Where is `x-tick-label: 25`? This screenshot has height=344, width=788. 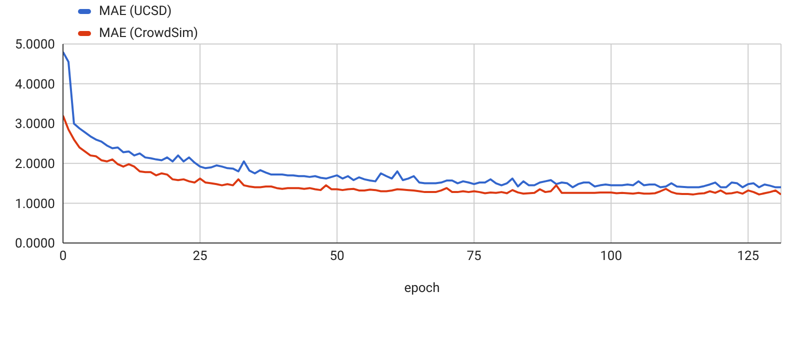
x-tick-label: 25 is located at coordinates (200, 256).